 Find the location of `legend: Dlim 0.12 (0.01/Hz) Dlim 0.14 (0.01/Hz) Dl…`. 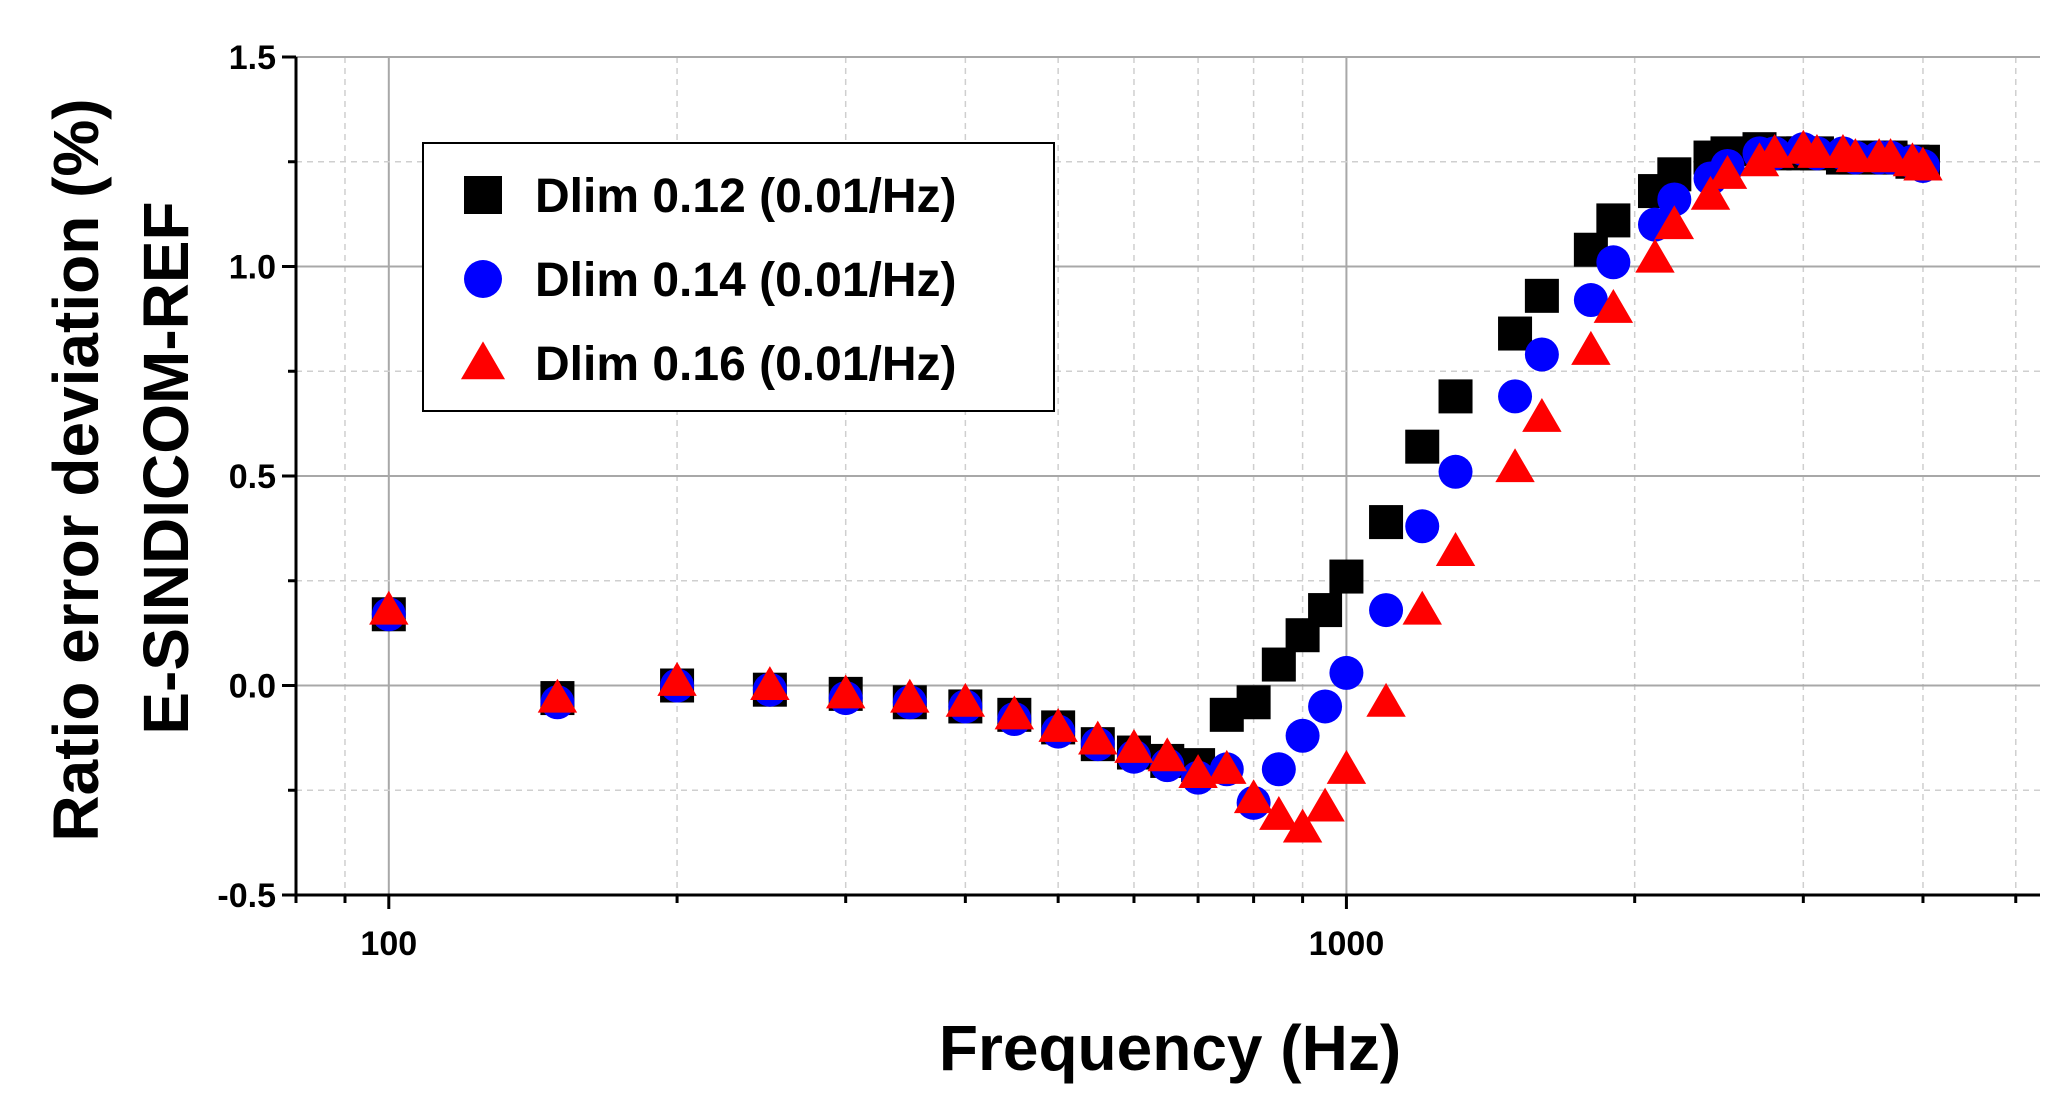

legend: Dlim 0.12 (0.01/Hz) Dlim 0.14 (0.01/Hz) Dl… is located at coordinates (738, 277).